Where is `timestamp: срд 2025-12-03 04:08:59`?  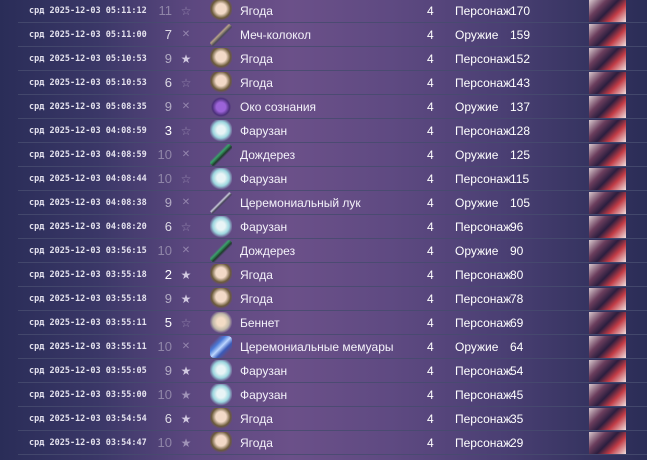 timestamp: срд 2025-12-03 04:08:59 is located at coordinates (88, 131).